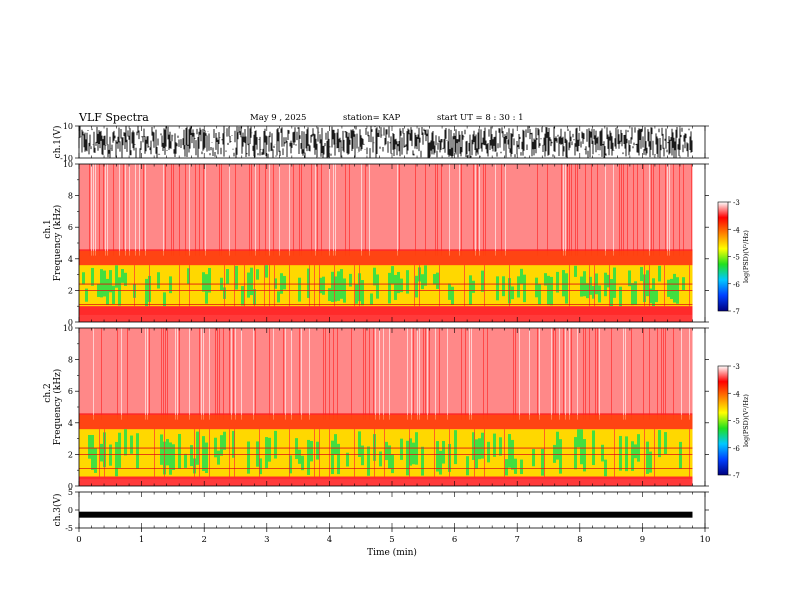  I want to click on ch2-spectrogram-colorbar-tick-label: -5, so click(736, 422).